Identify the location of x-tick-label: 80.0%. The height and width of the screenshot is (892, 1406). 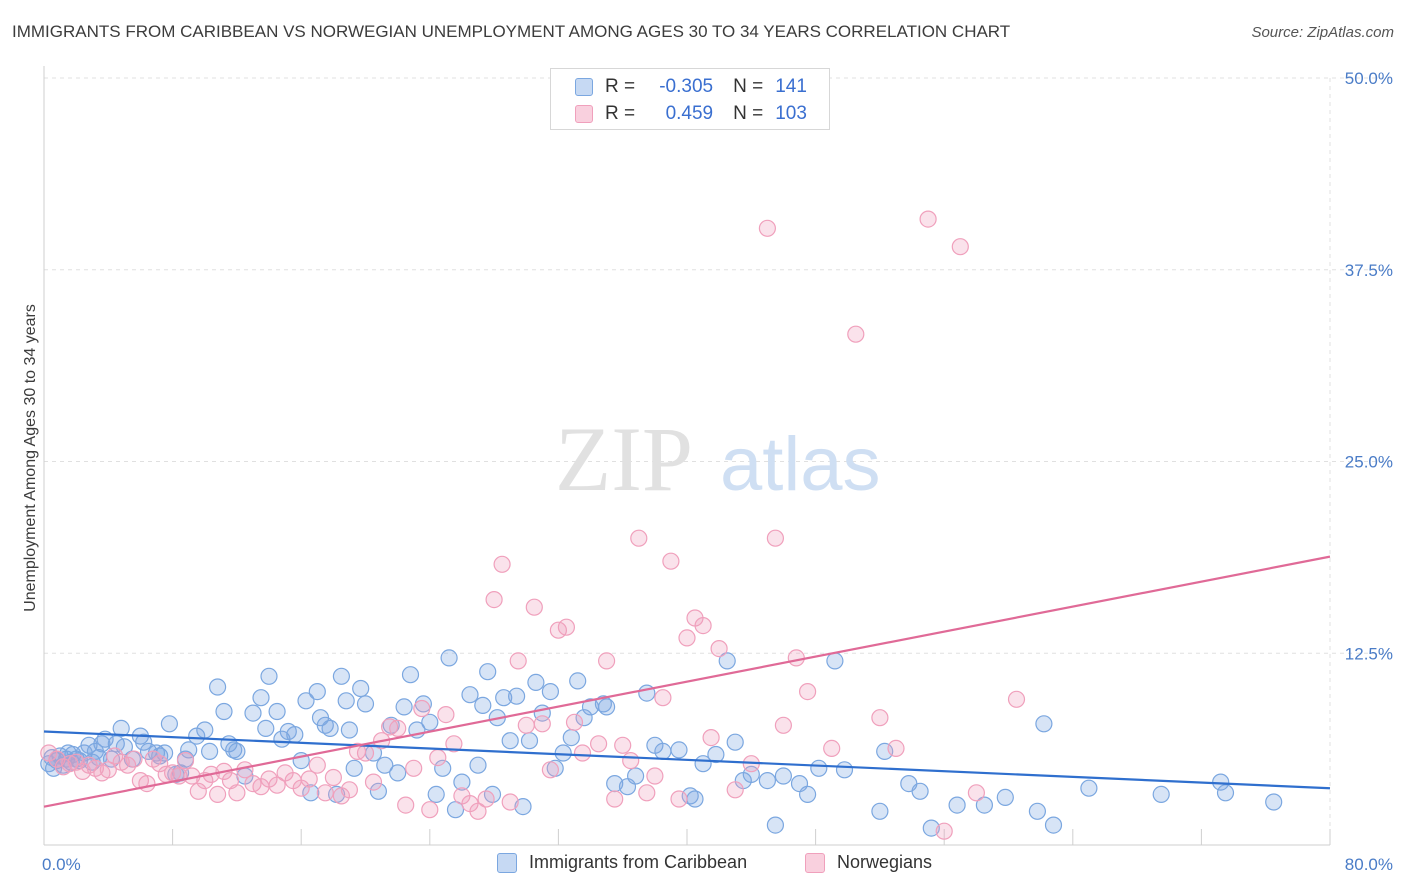
(1369, 864).